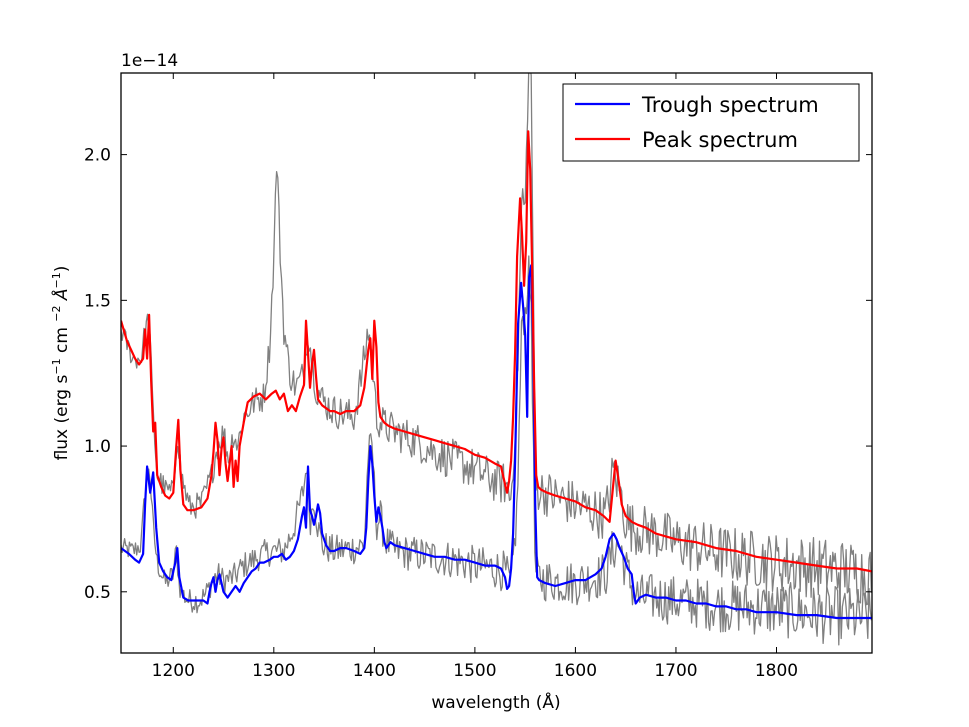 Image resolution: width=969 pixels, height=727 pixels. I want to click on x-tick-label: 1200, so click(173, 671).